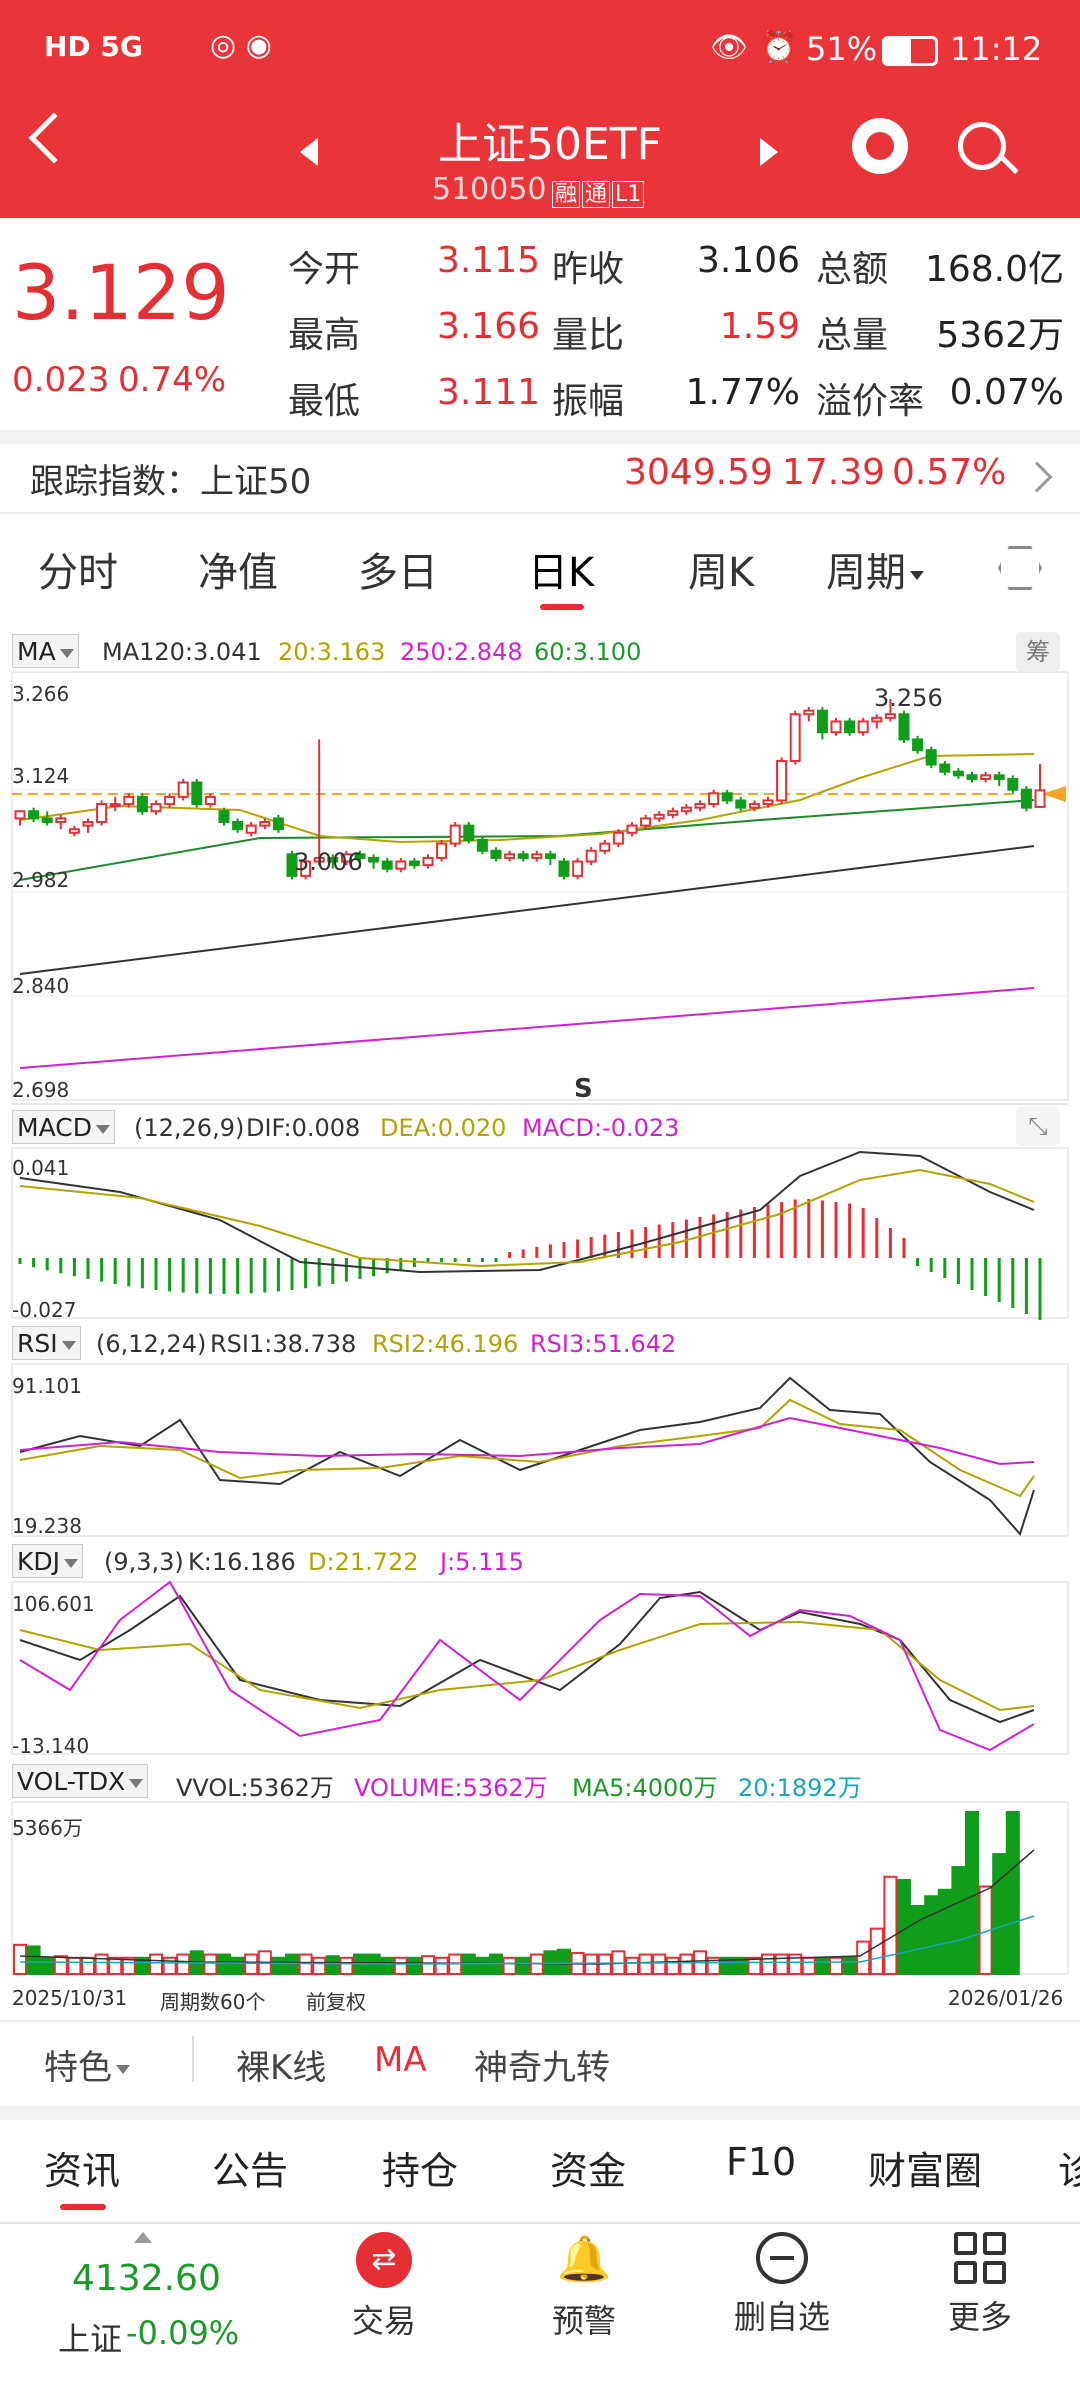 This screenshot has width=1080, height=2400. Describe the element at coordinates (1038, 652) in the screenshot. I see `chip-button: 筹` at that location.